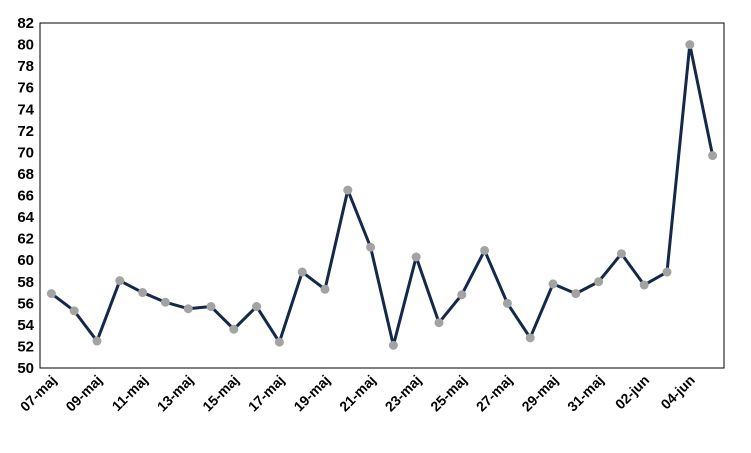  What do you see at coordinates (25, 239) in the screenshot?
I see `y-tick-label: 62` at bounding box center [25, 239].